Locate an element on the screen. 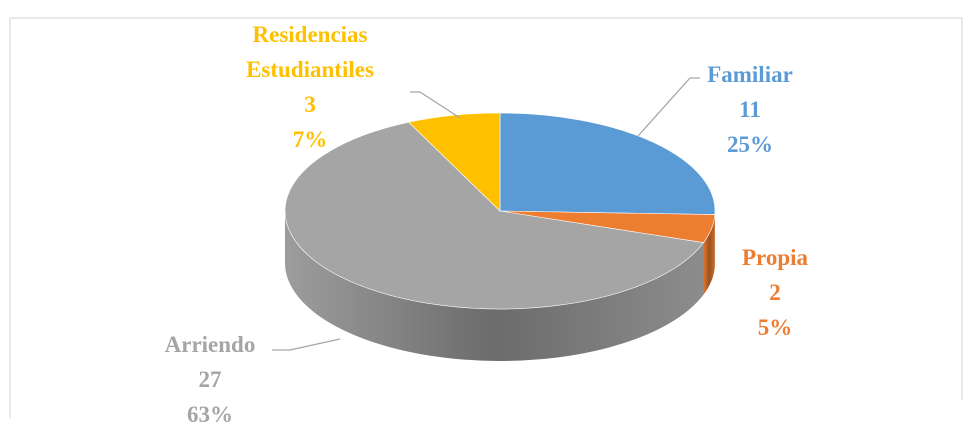 The width and height of the screenshot is (975, 429). data-label: Propia 2 5% is located at coordinates (775, 292).